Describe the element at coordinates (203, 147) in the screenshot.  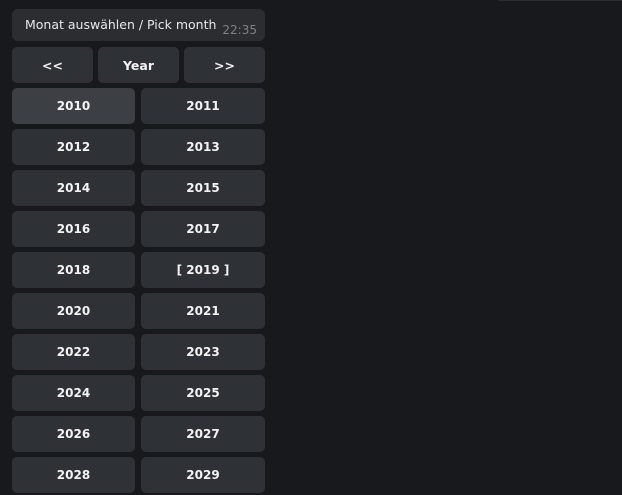
I see `year-button: 2013` at that location.